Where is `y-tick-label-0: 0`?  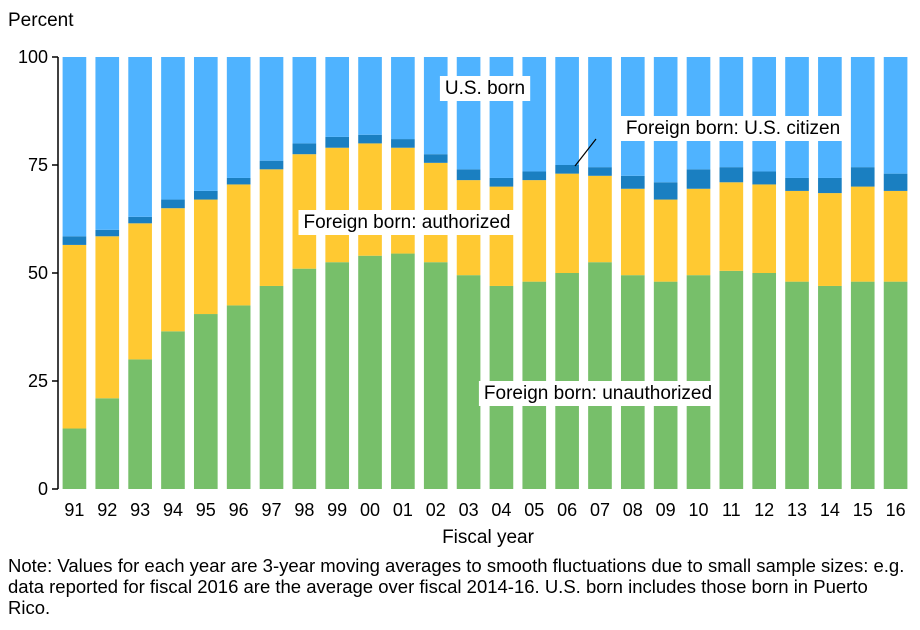 y-tick-label-0: 0 is located at coordinates (43, 489).